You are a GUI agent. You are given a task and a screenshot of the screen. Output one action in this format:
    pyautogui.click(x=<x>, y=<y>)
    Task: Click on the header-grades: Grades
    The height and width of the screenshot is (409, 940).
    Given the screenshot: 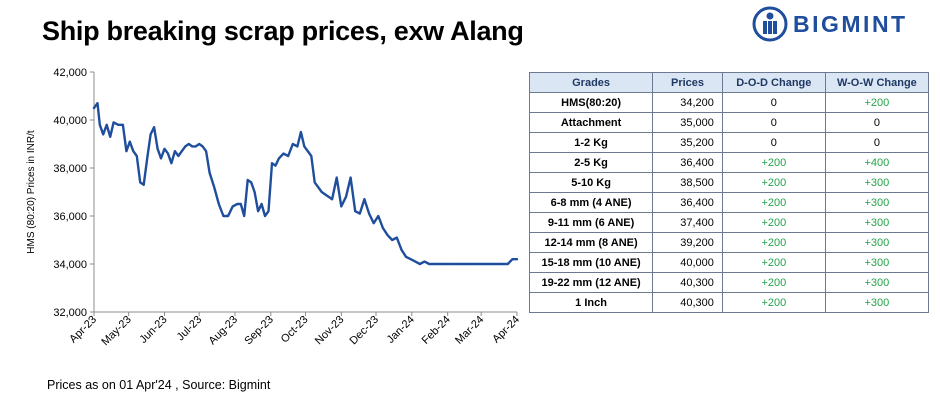 What is the action you would take?
    pyautogui.click(x=591, y=82)
    